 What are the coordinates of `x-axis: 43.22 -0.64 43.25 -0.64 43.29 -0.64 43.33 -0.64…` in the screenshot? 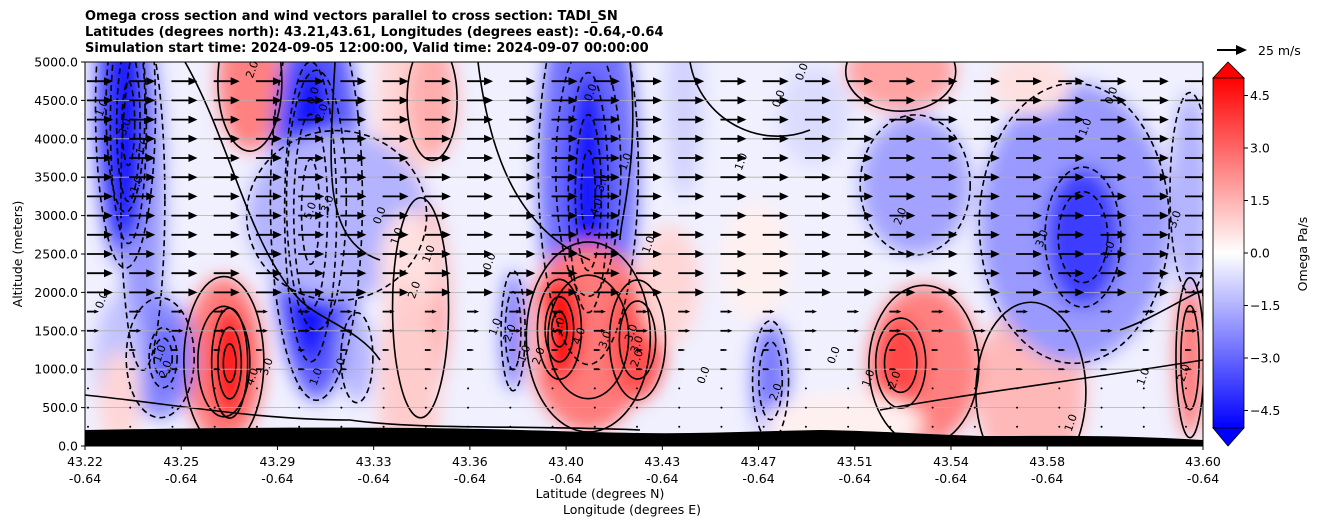 It's located at (644, 466).